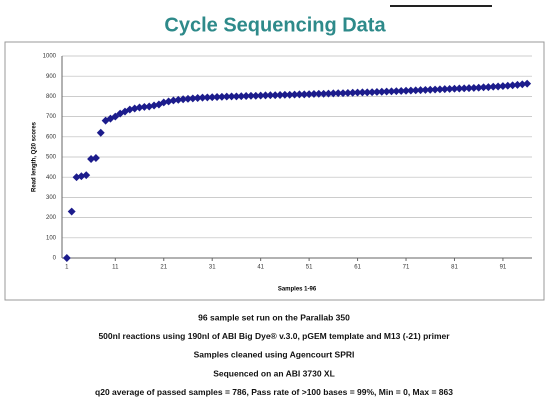 This screenshot has width=548, height=405. What do you see at coordinates (275, 25) in the screenshot?
I see `chart-title: Cycle Sequencing Data` at bounding box center [275, 25].